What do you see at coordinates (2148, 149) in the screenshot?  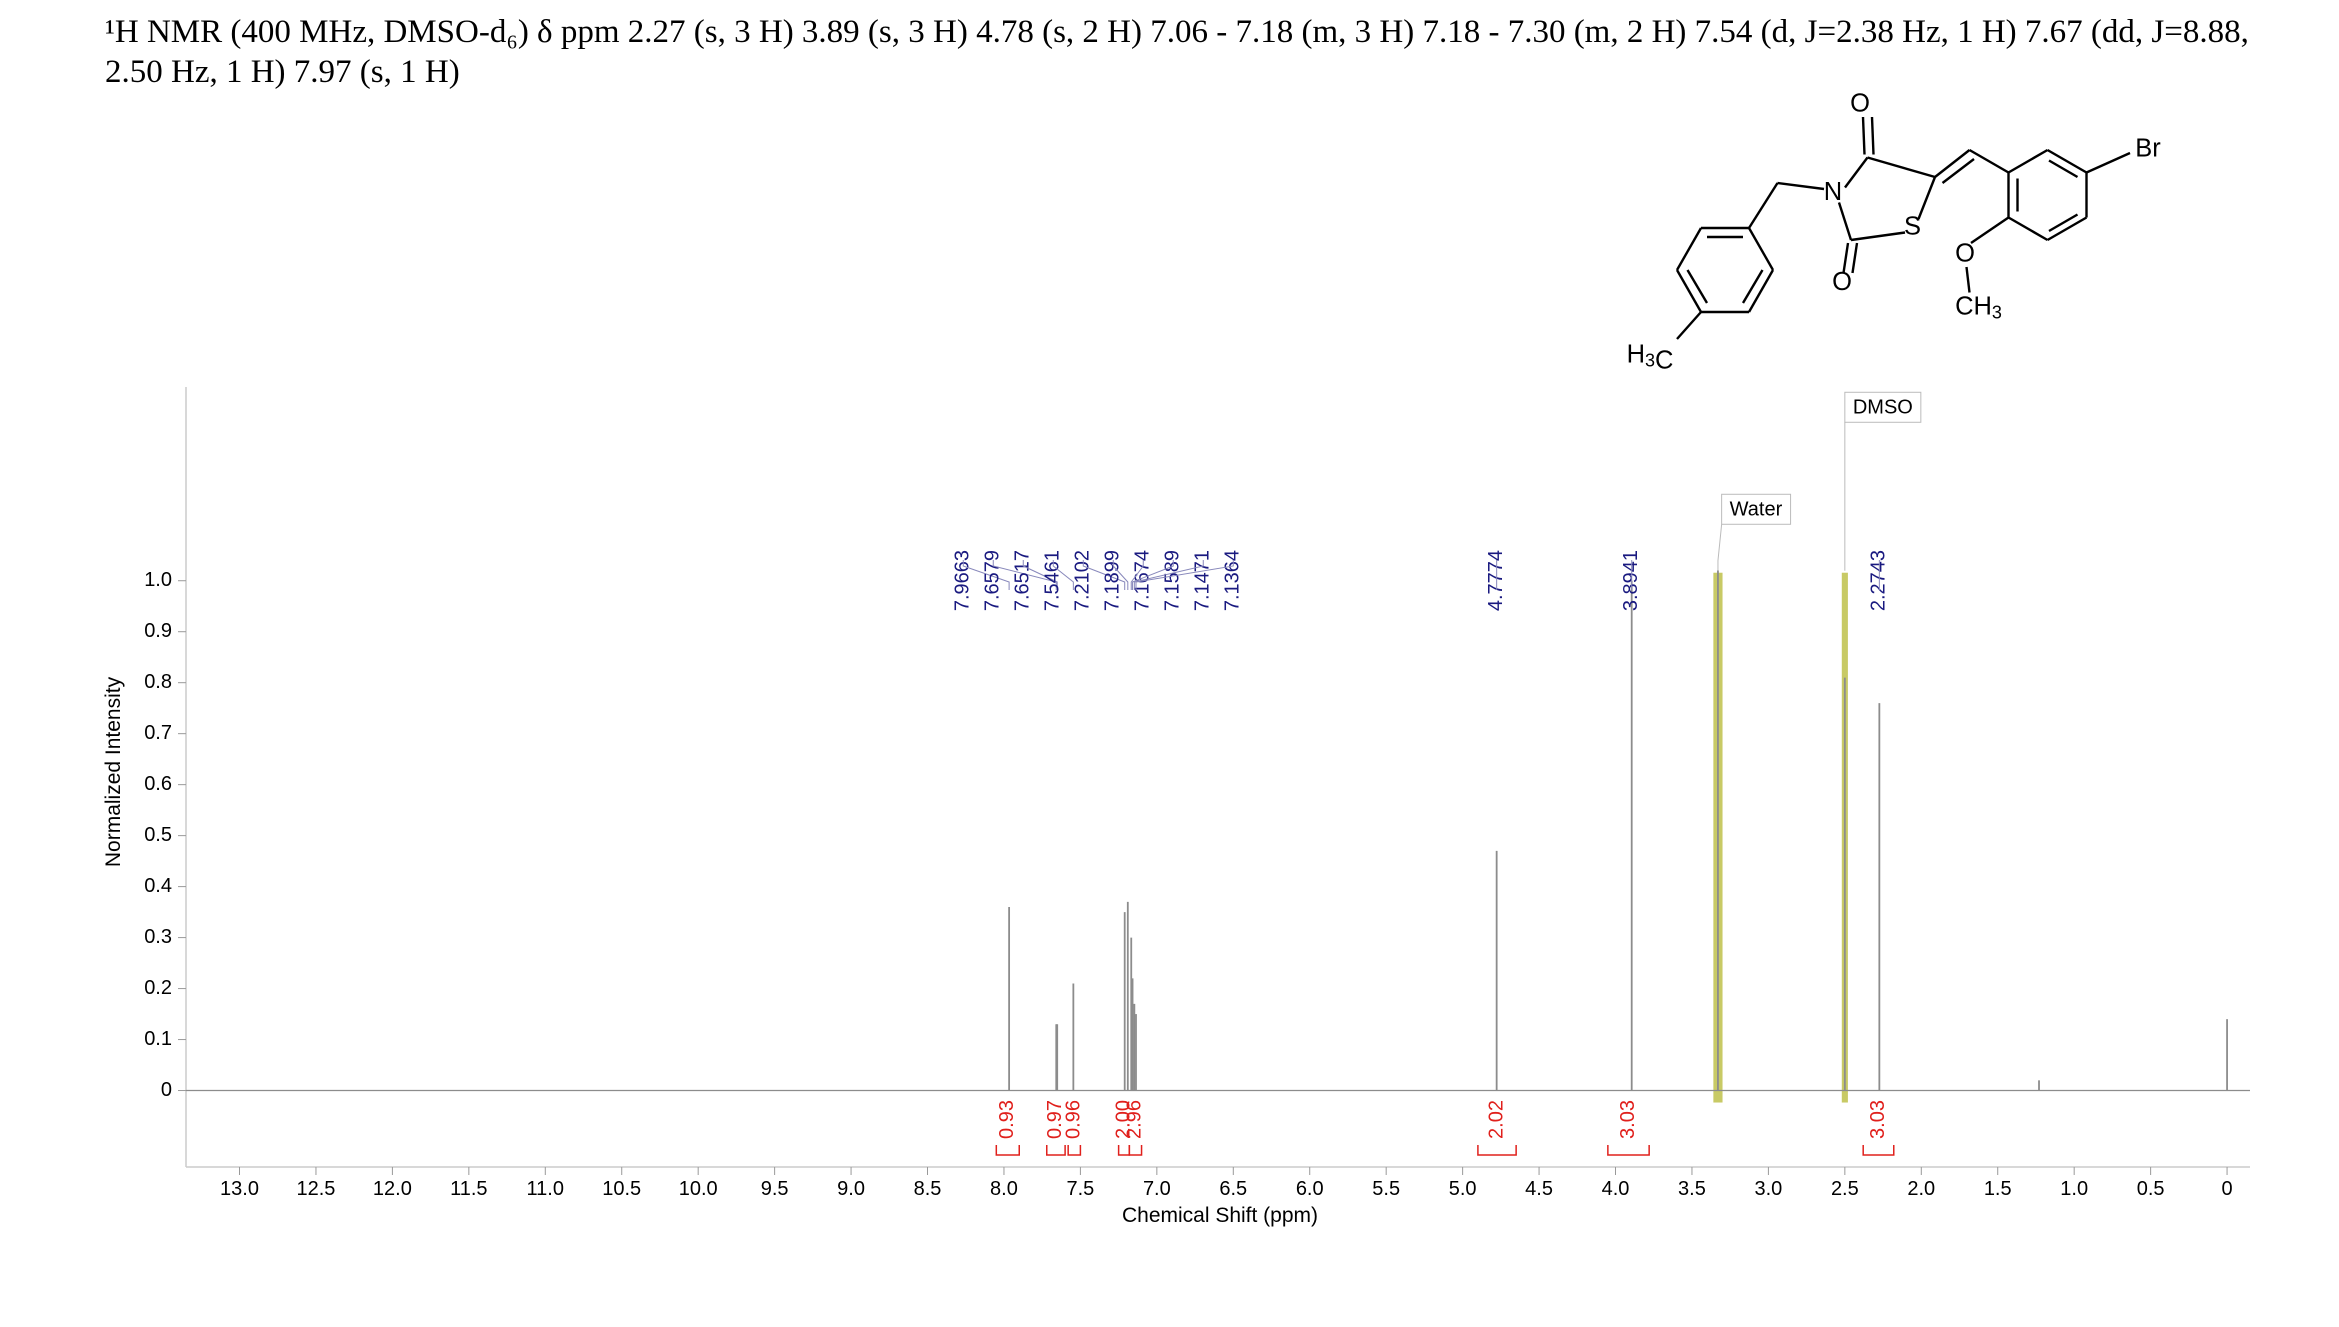 I see `atom-label: Br` at bounding box center [2148, 149].